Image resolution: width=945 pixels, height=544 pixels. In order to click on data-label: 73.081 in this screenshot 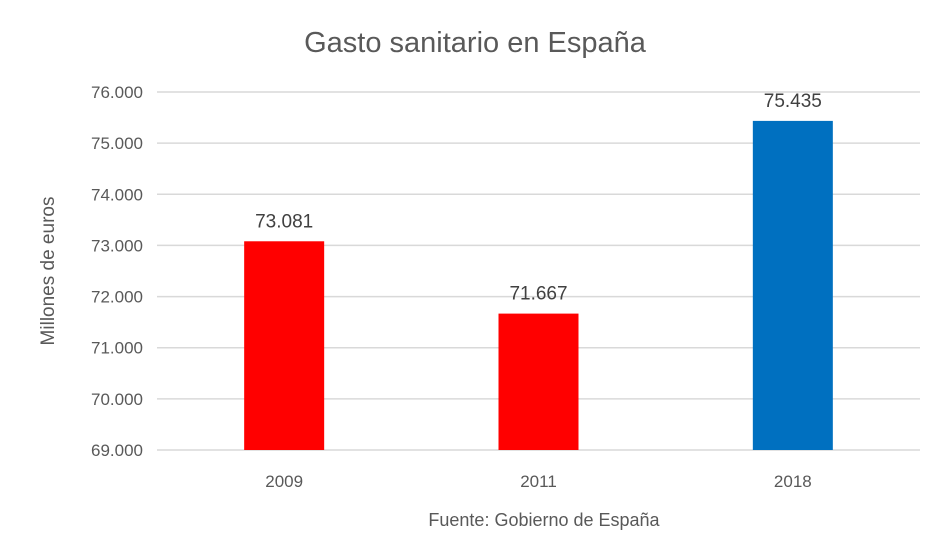, I will do `click(284, 221)`.